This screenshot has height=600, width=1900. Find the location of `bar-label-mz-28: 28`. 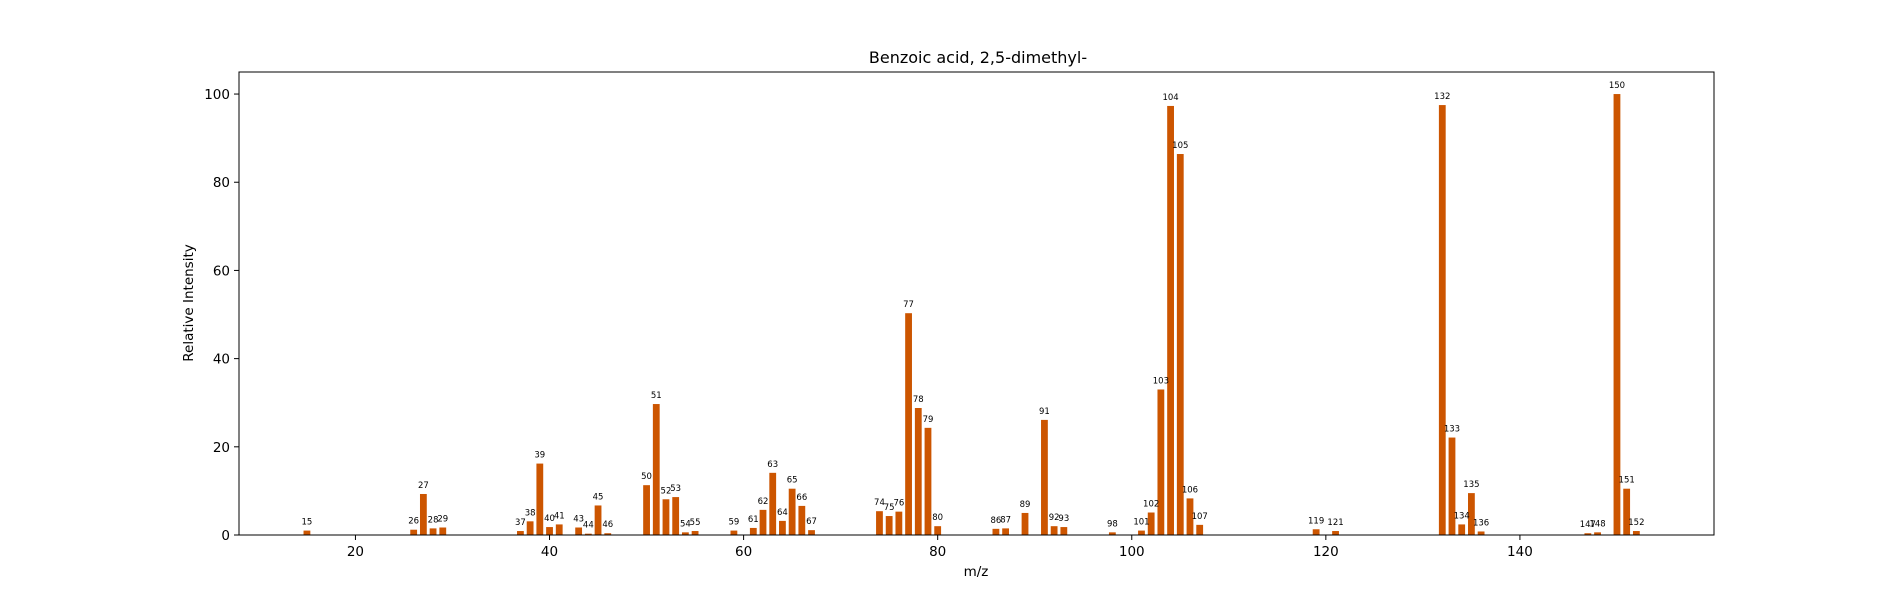

bar-label-mz-28: 28 is located at coordinates (433, 520).